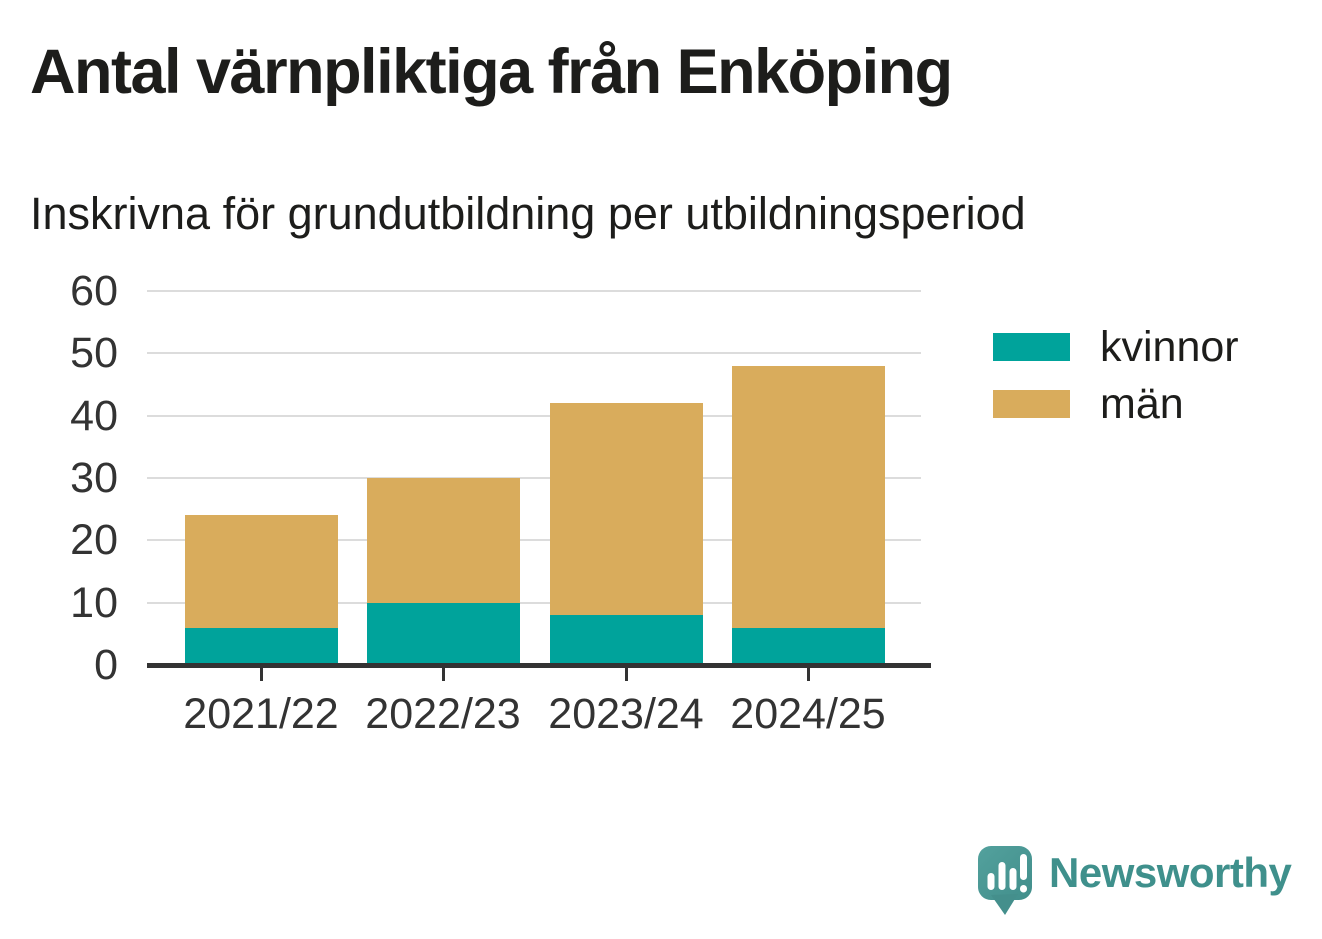  Describe the element at coordinates (94, 291) in the screenshot. I see `y-axis-tick-label: 60` at that location.